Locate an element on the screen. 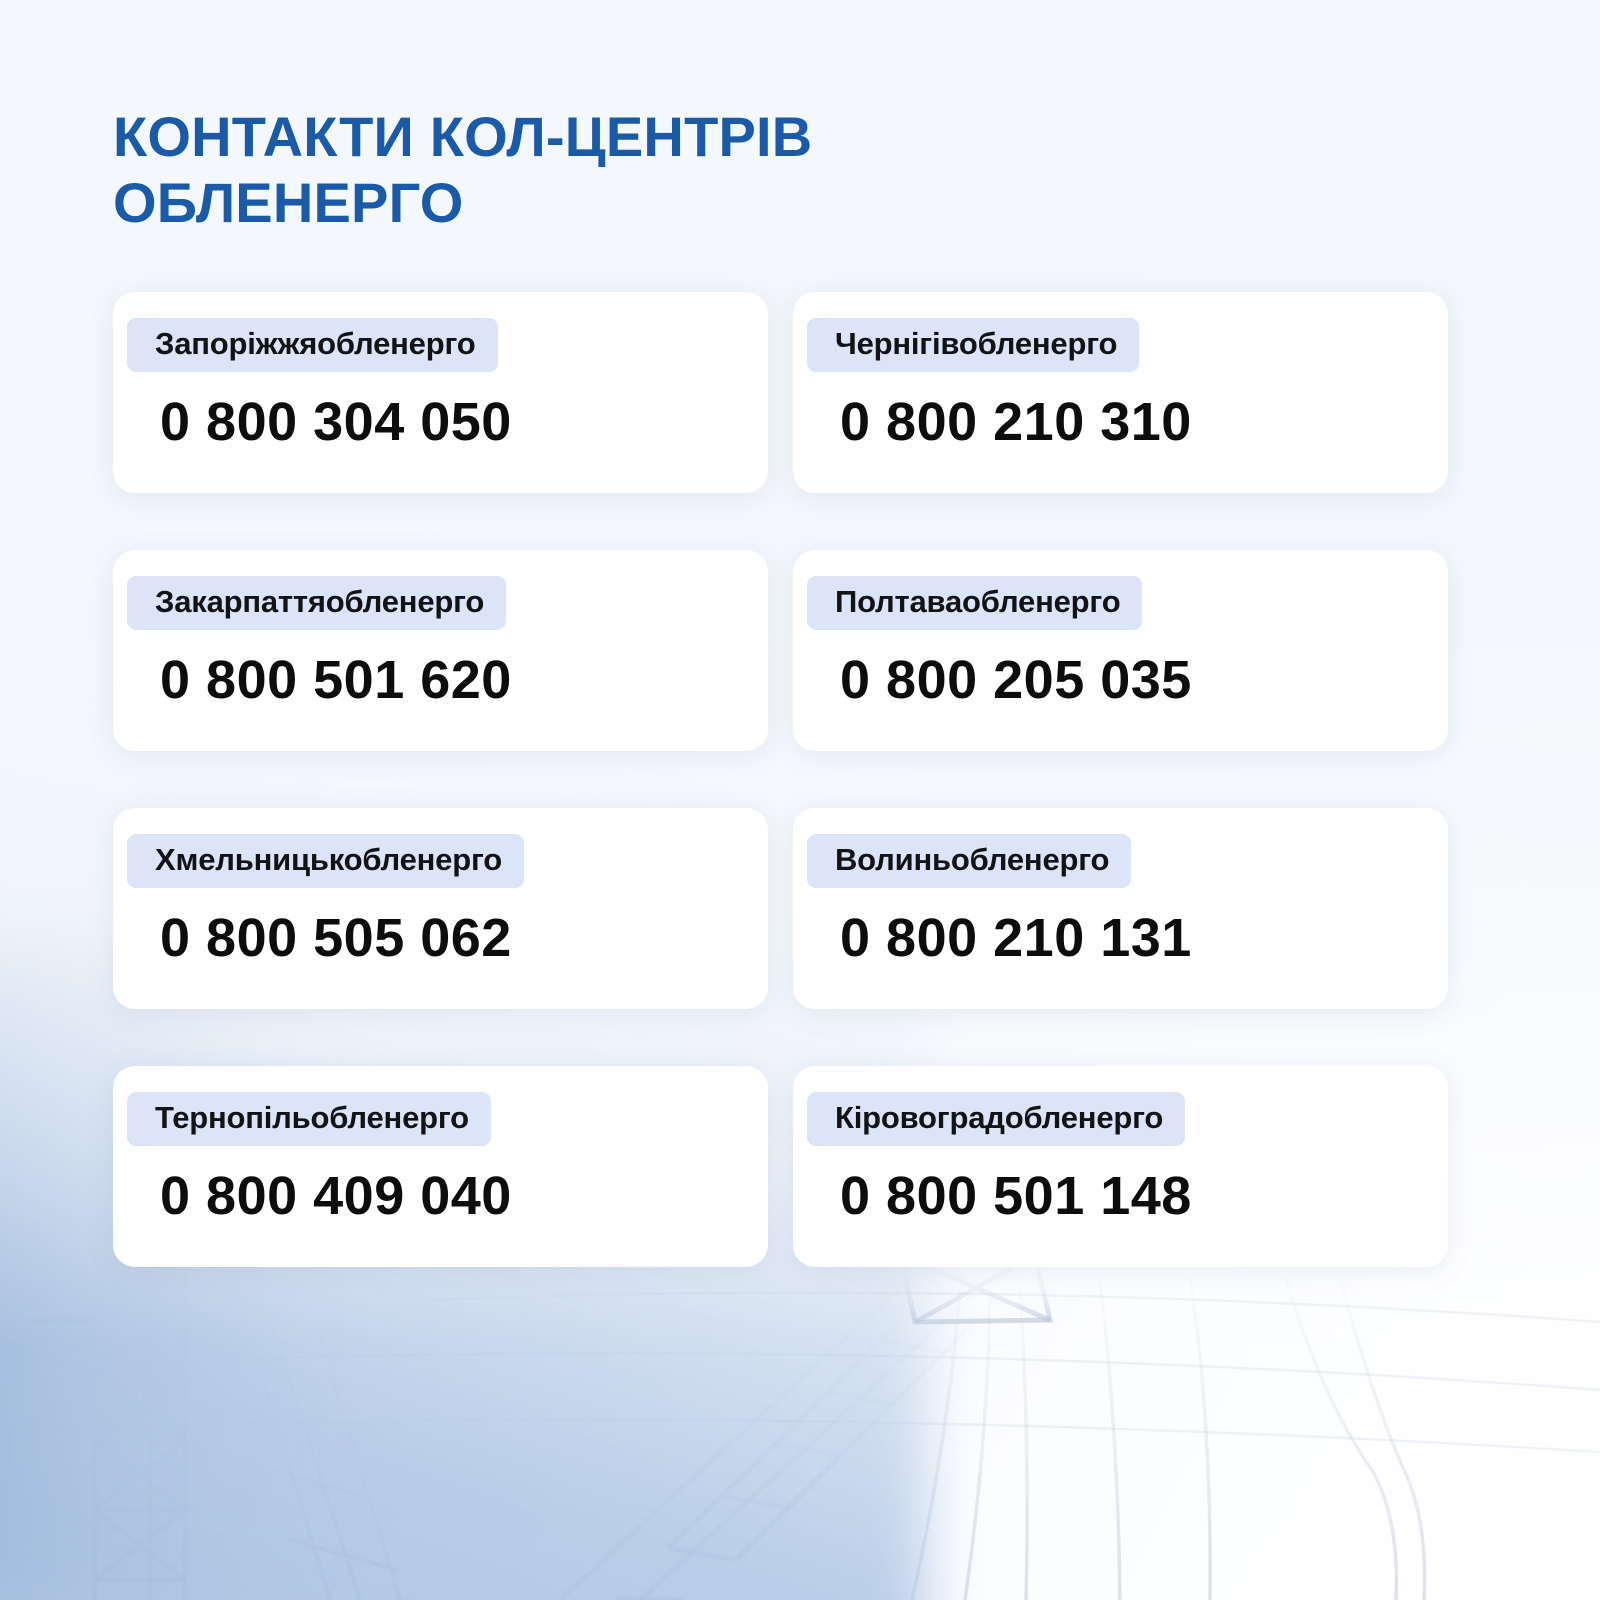 The image size is (1600, 1600). phone-number: 0 800 210 310 is located at coordinates (1016, 421).